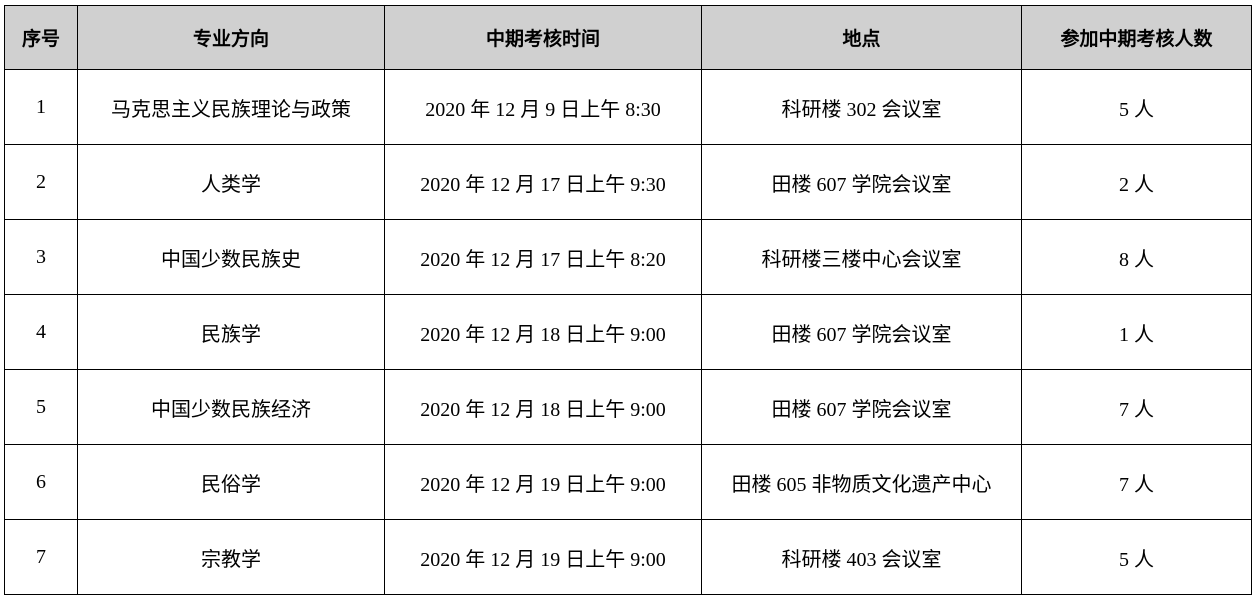  I want to click on cell-index: 3, so click(41, 257).